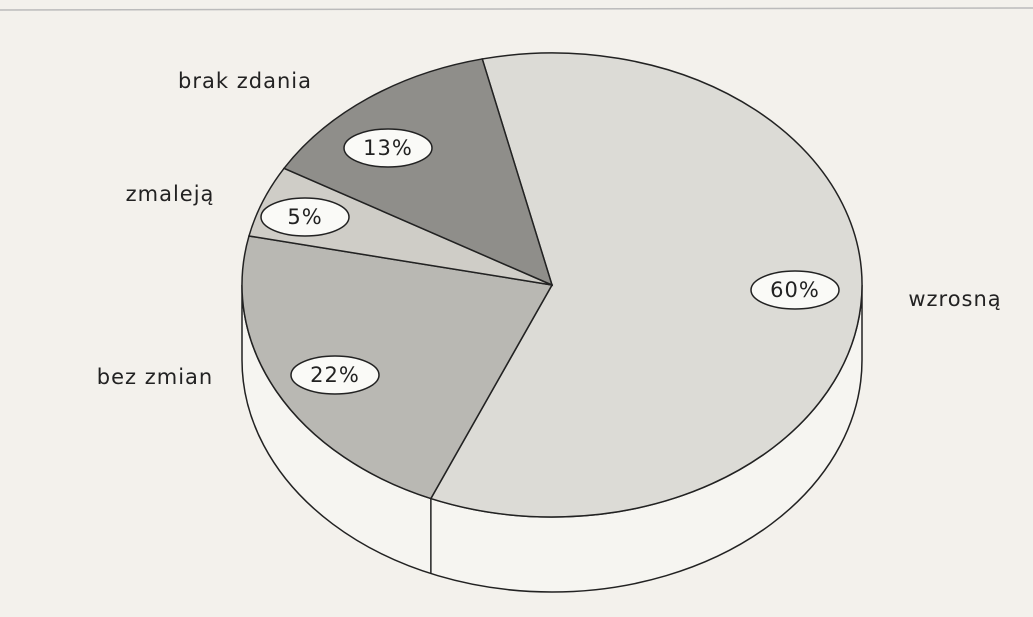 The image size is (1033, 617). I want to click on value-label: 13%, so click(388, 148).